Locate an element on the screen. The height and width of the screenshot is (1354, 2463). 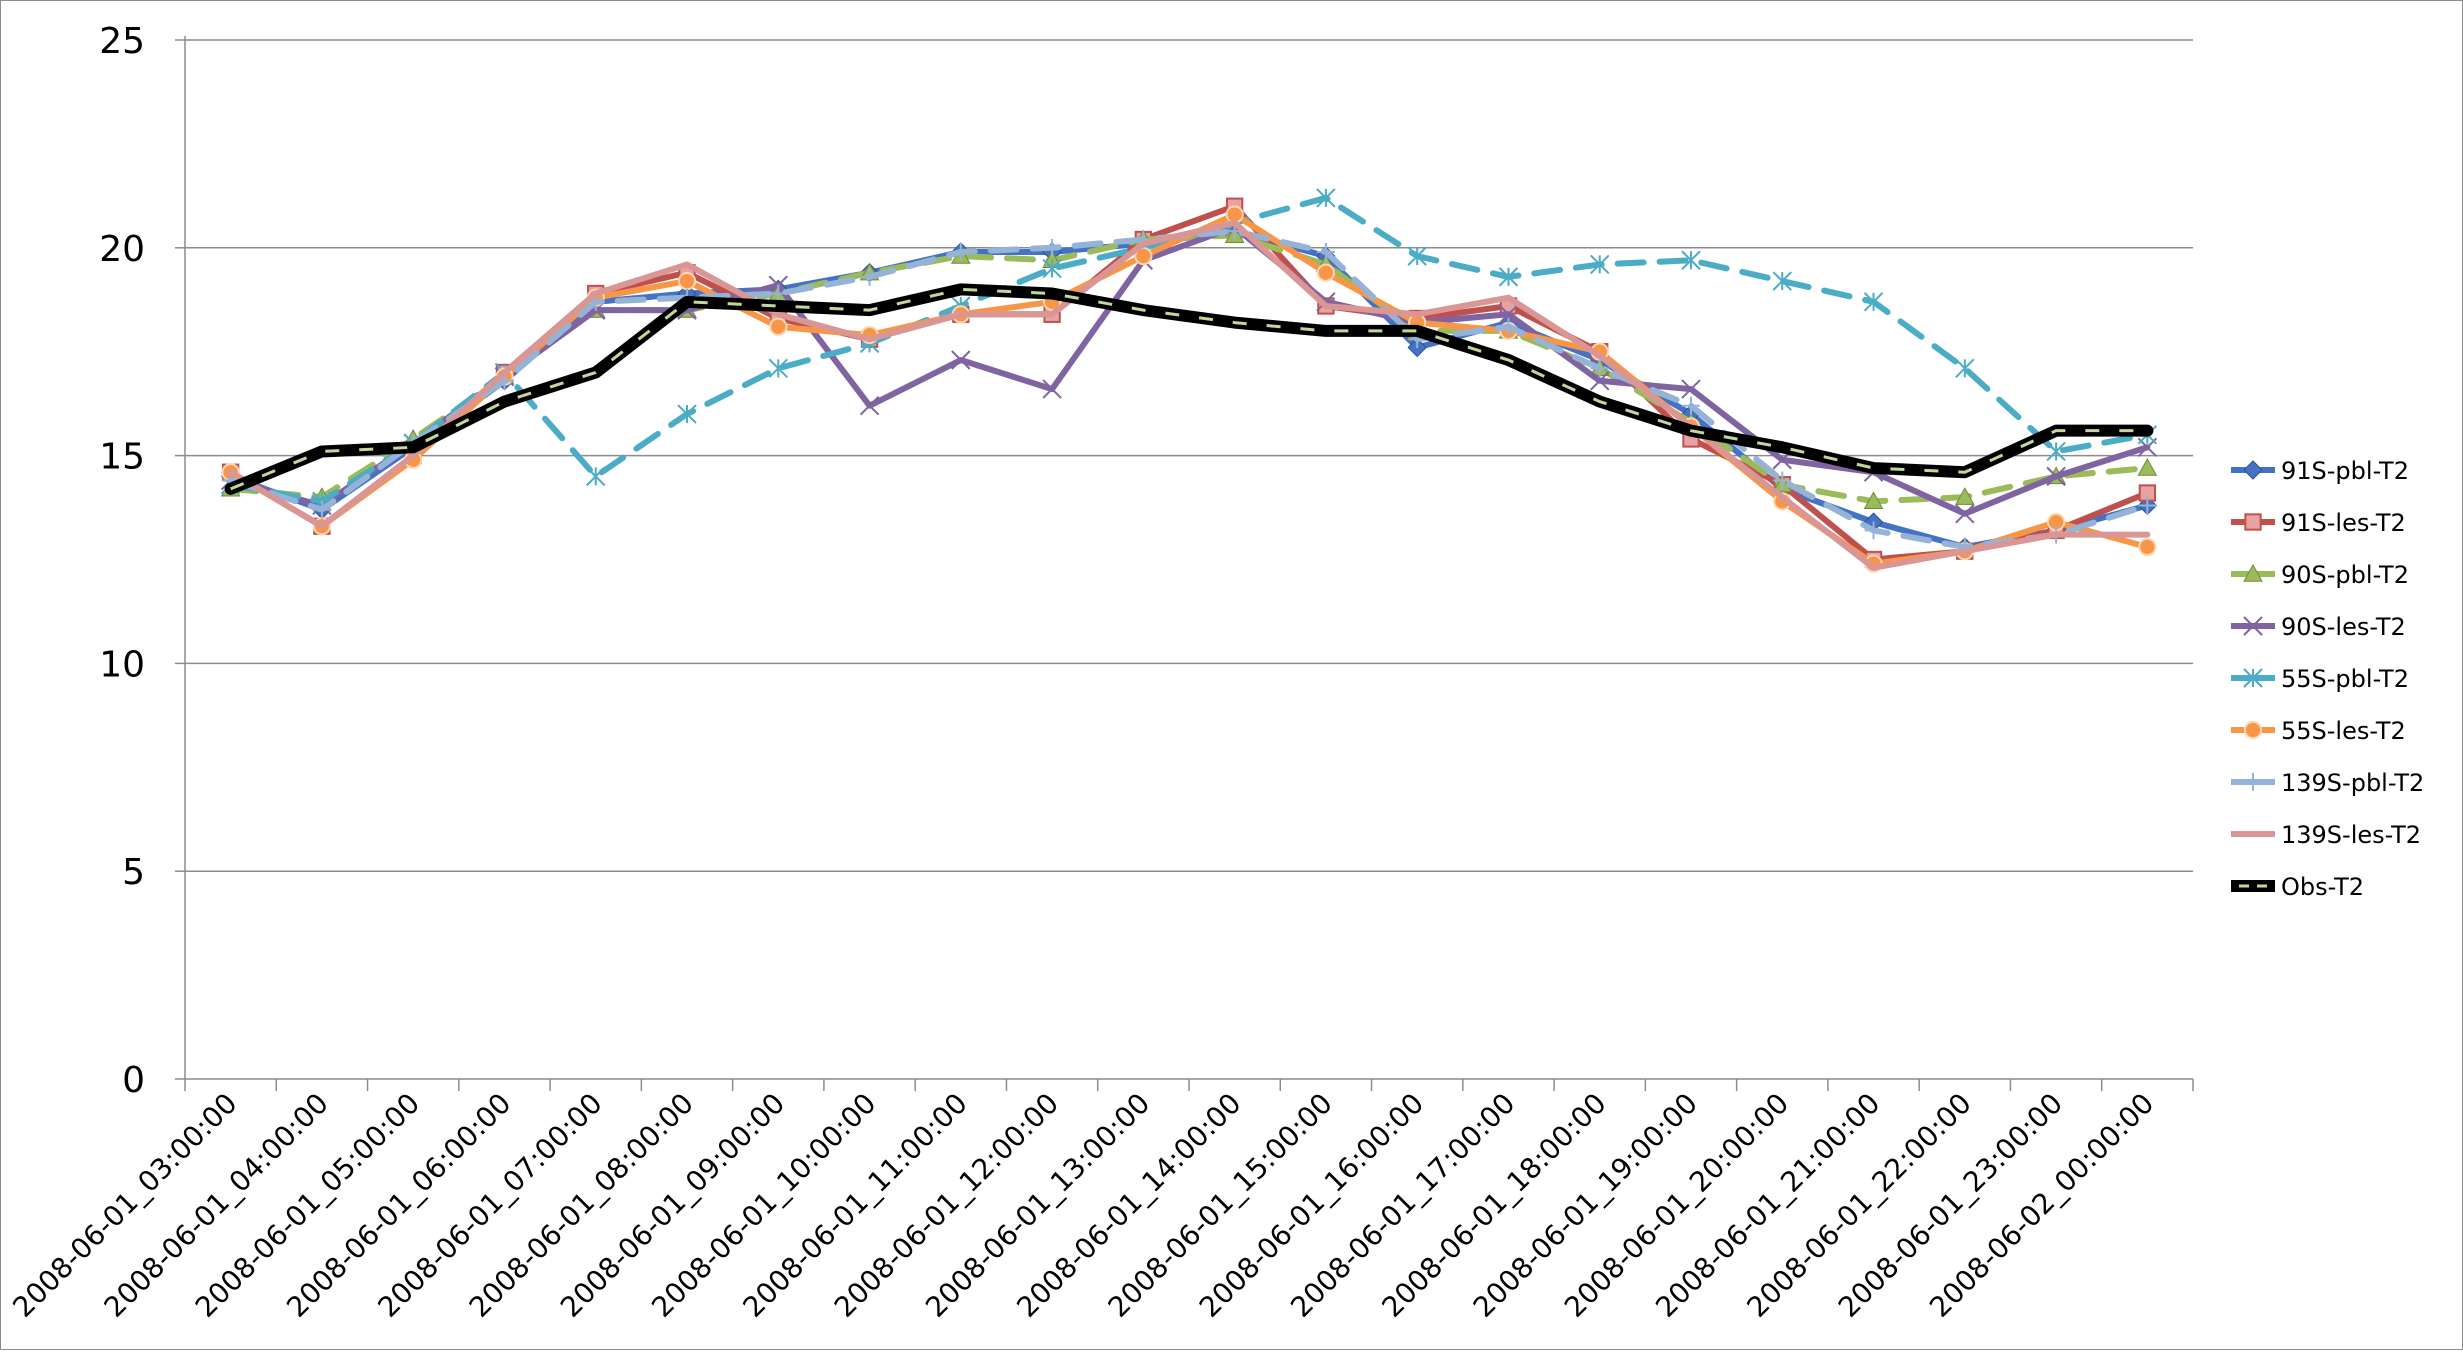
legend-item-55S-les-T2: 55S-les-T2 is located at coordinates (2318, 731).